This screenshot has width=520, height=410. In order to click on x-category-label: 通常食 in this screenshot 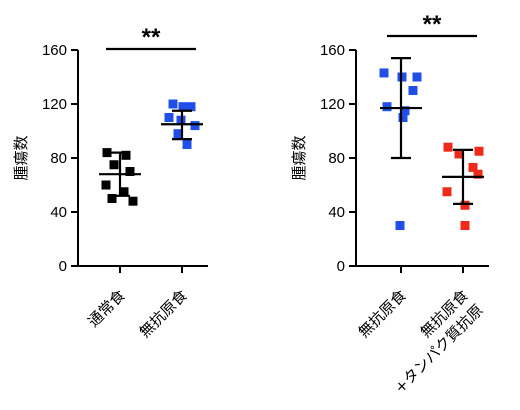, I will do `click(106, 308)`.